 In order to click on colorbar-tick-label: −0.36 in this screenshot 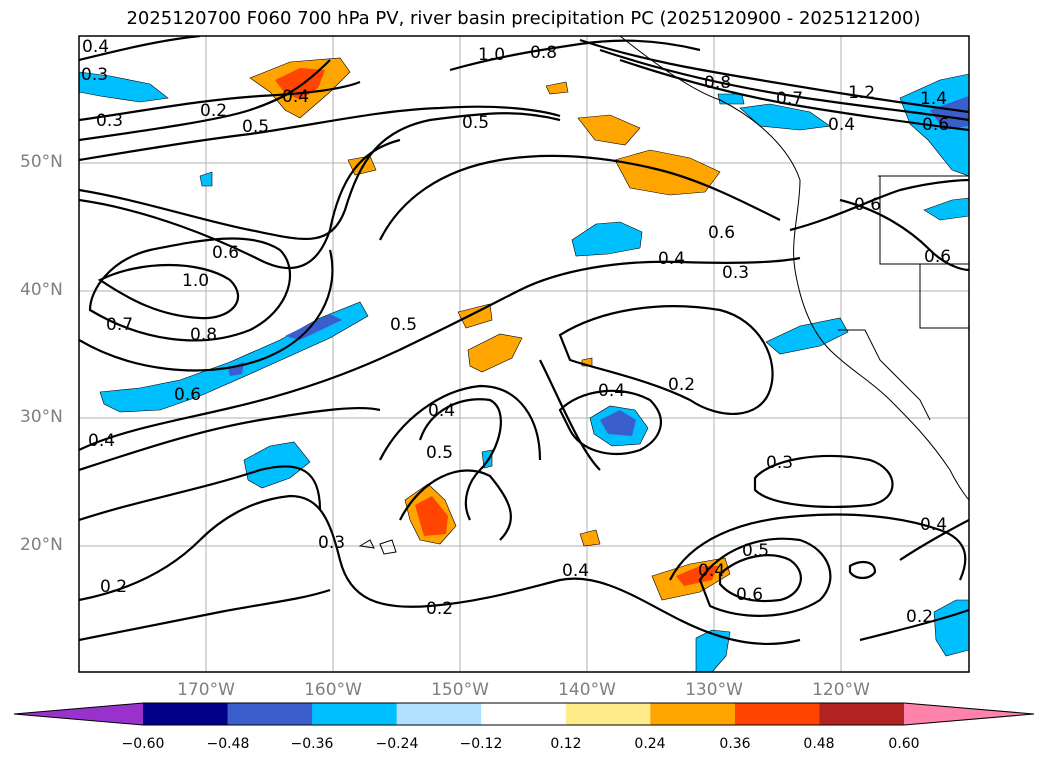, I will do `click(312, 744)`.